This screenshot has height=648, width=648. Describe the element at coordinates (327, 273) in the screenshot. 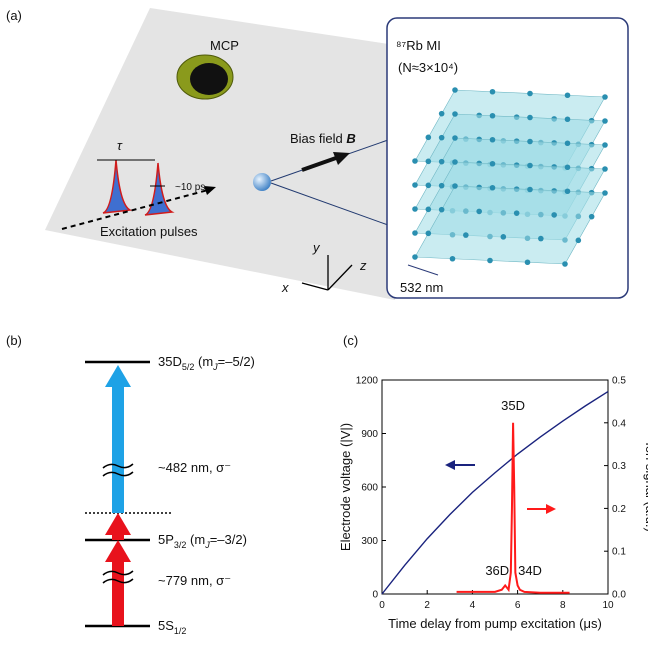

I see `coordinate-axes` at that location.